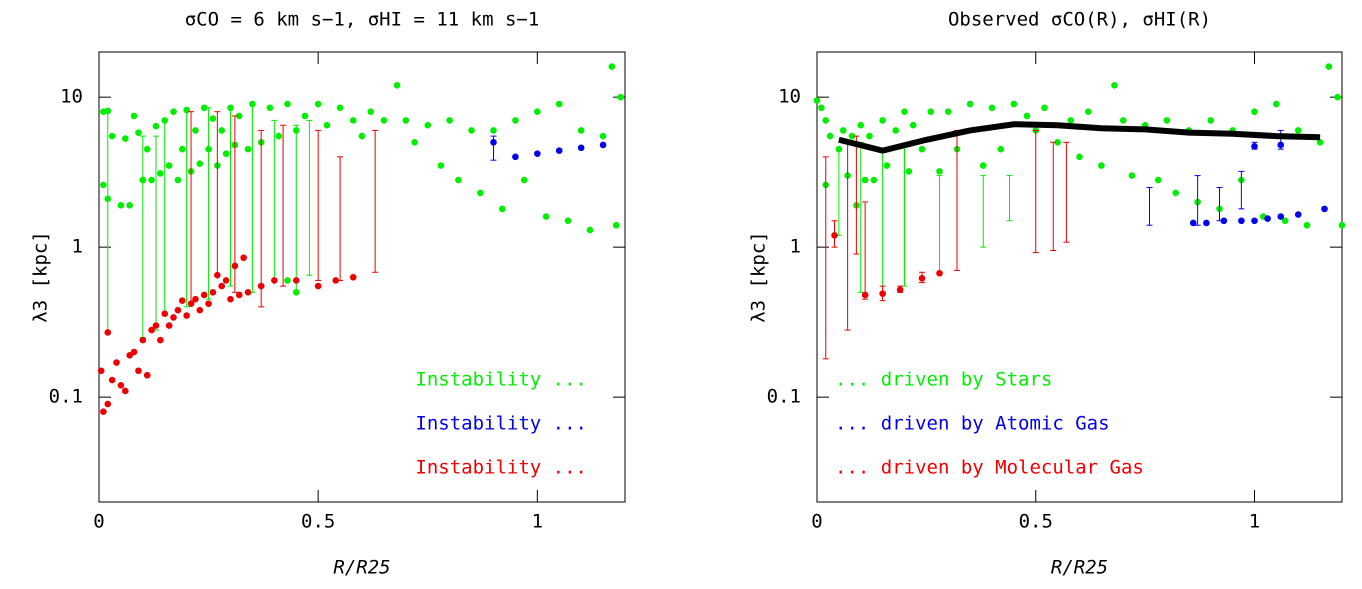  Describe the element at coordinates (795, 247) in the screenshot. I see `y-tick-label: 1` at that location.